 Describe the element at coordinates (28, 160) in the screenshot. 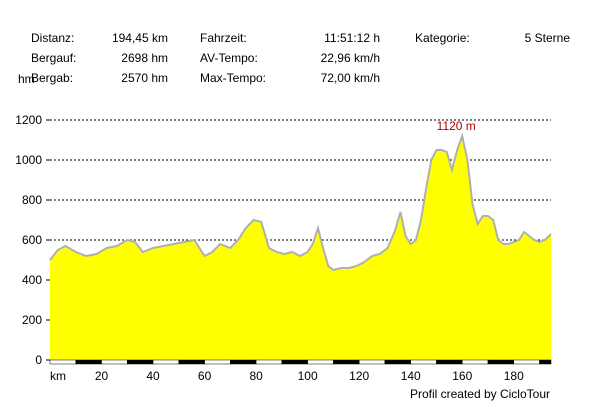

I see `y-tick-label: 1000` at that location.